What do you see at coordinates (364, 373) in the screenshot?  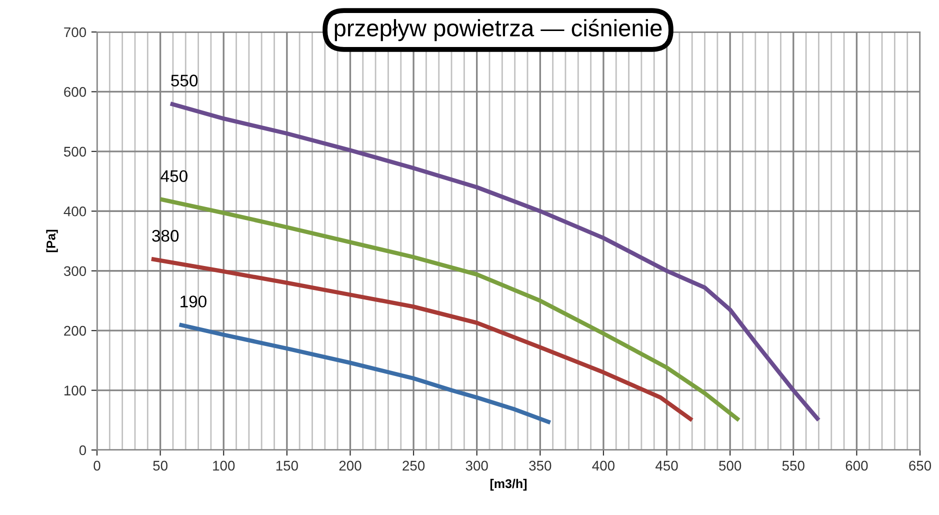 I see `line-series` at bounding box center [364, 373].